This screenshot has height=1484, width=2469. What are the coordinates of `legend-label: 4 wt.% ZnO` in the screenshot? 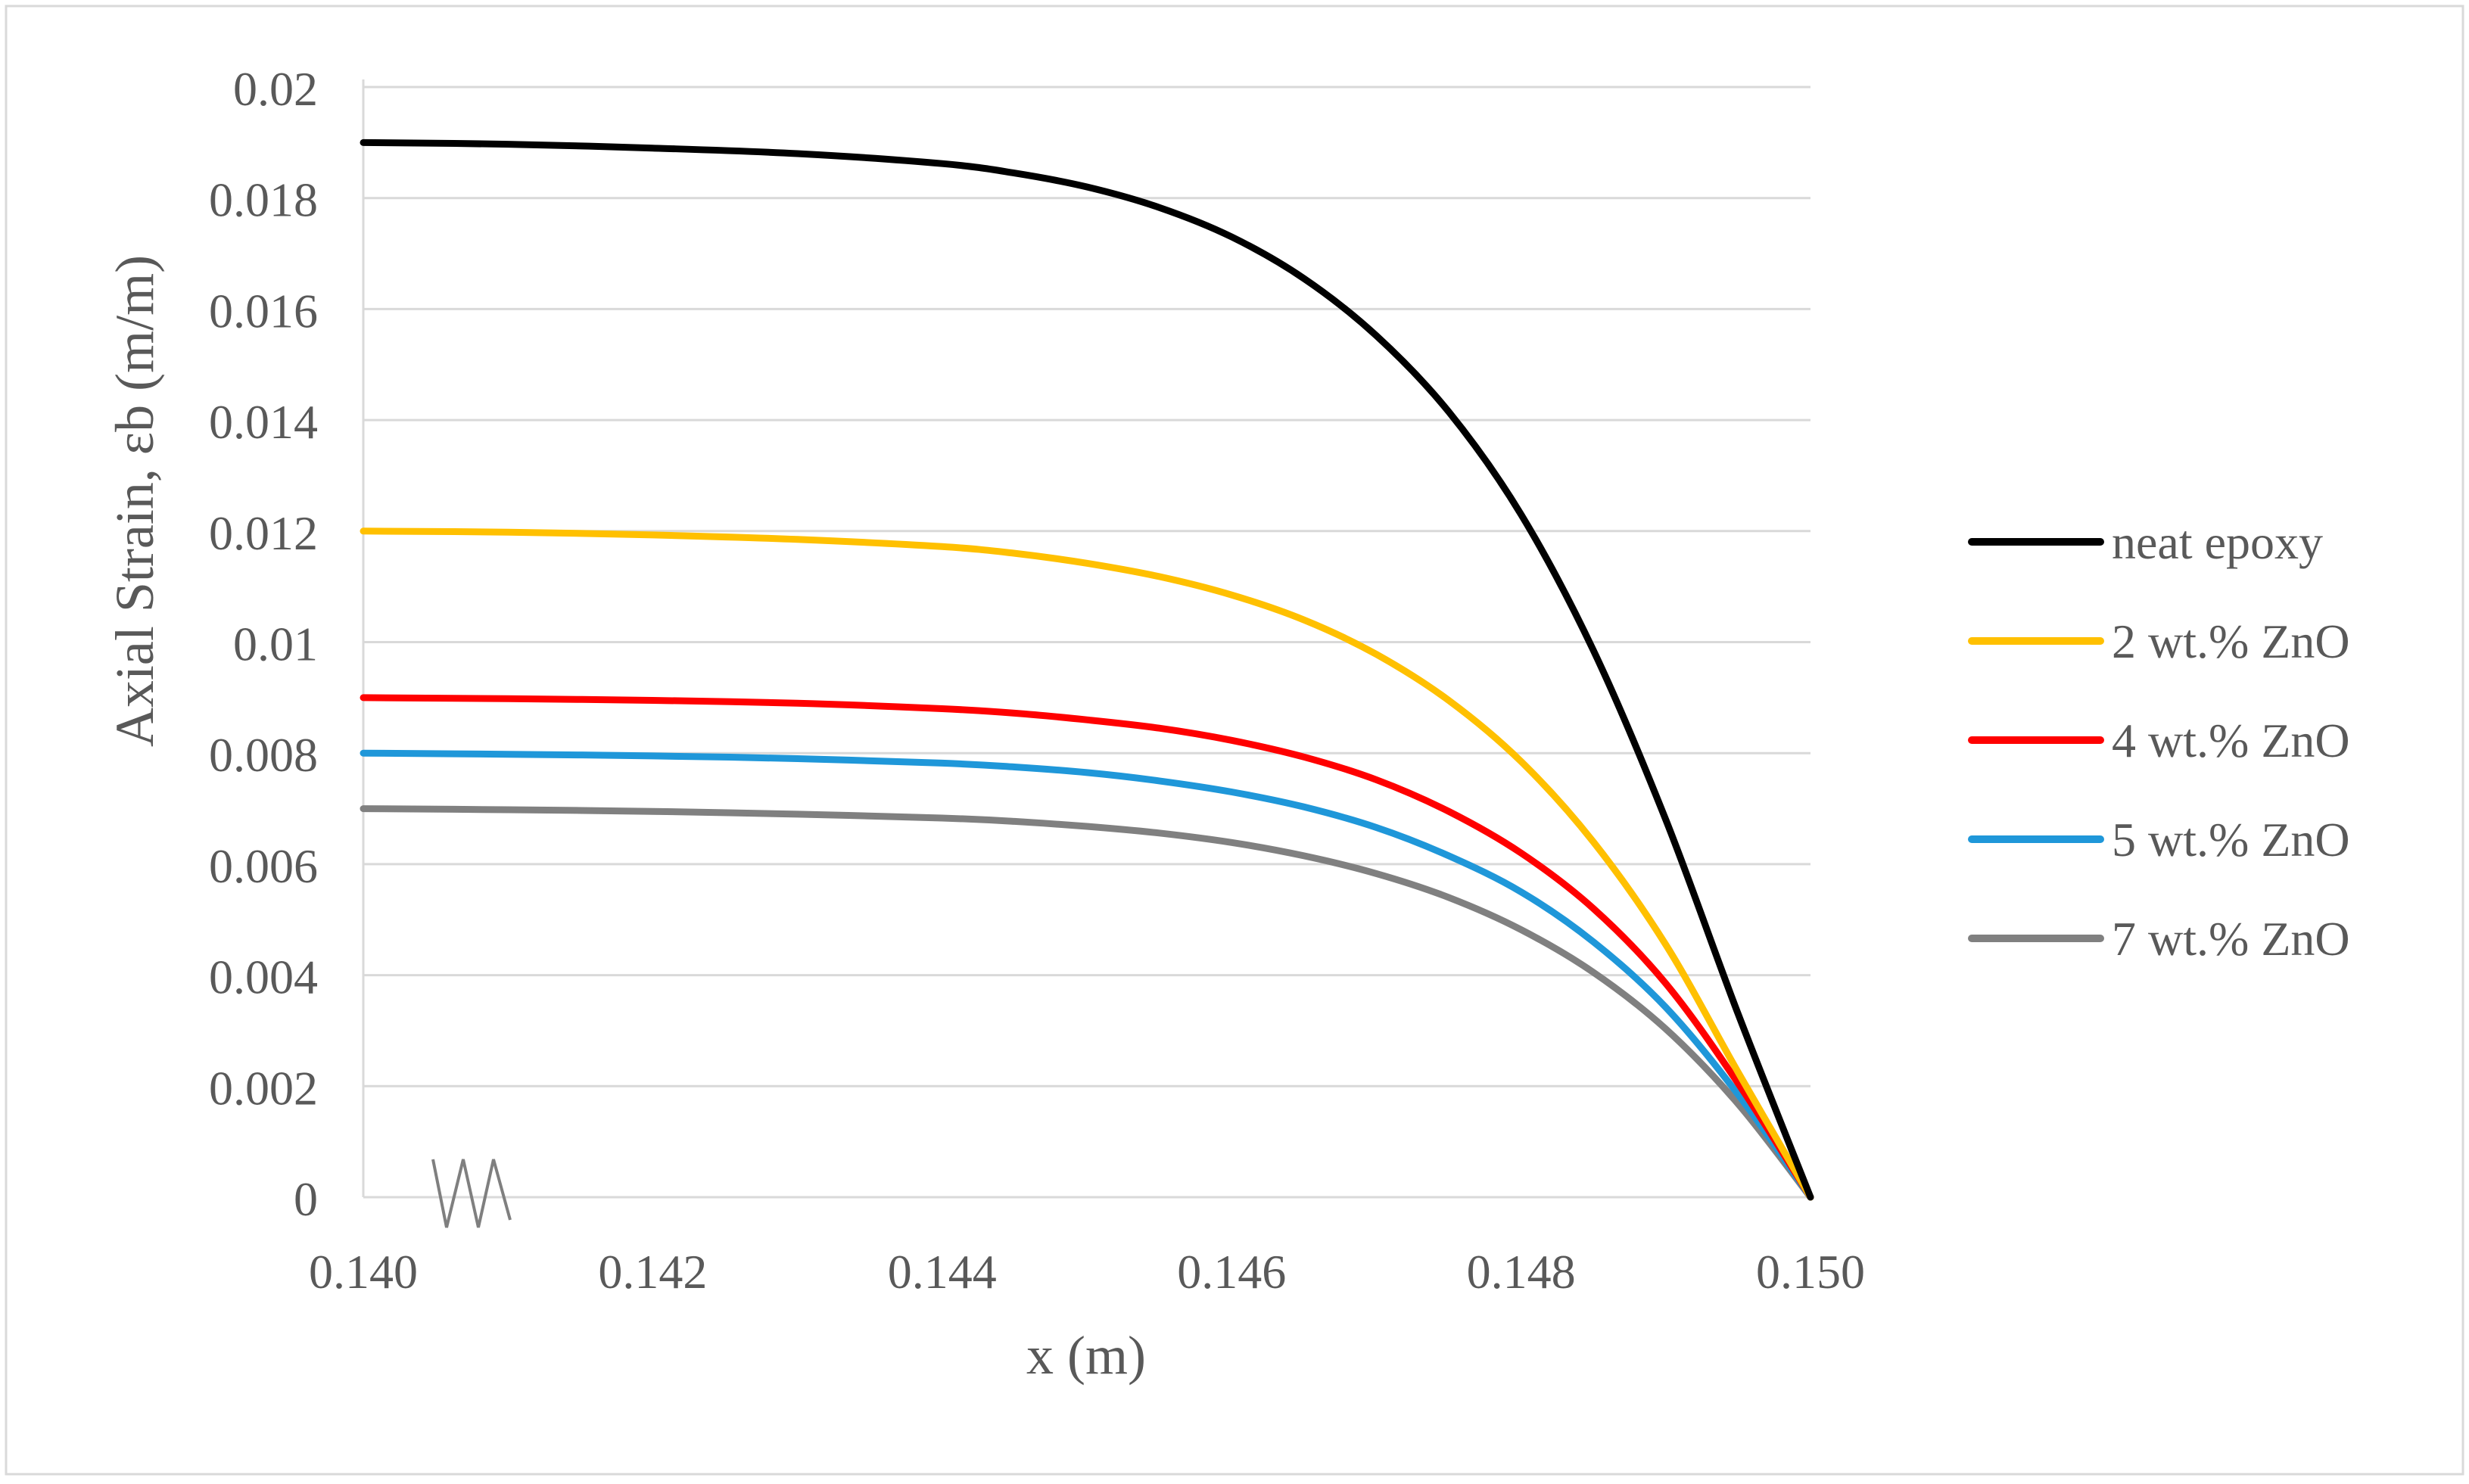 It's located at (2231, 740).